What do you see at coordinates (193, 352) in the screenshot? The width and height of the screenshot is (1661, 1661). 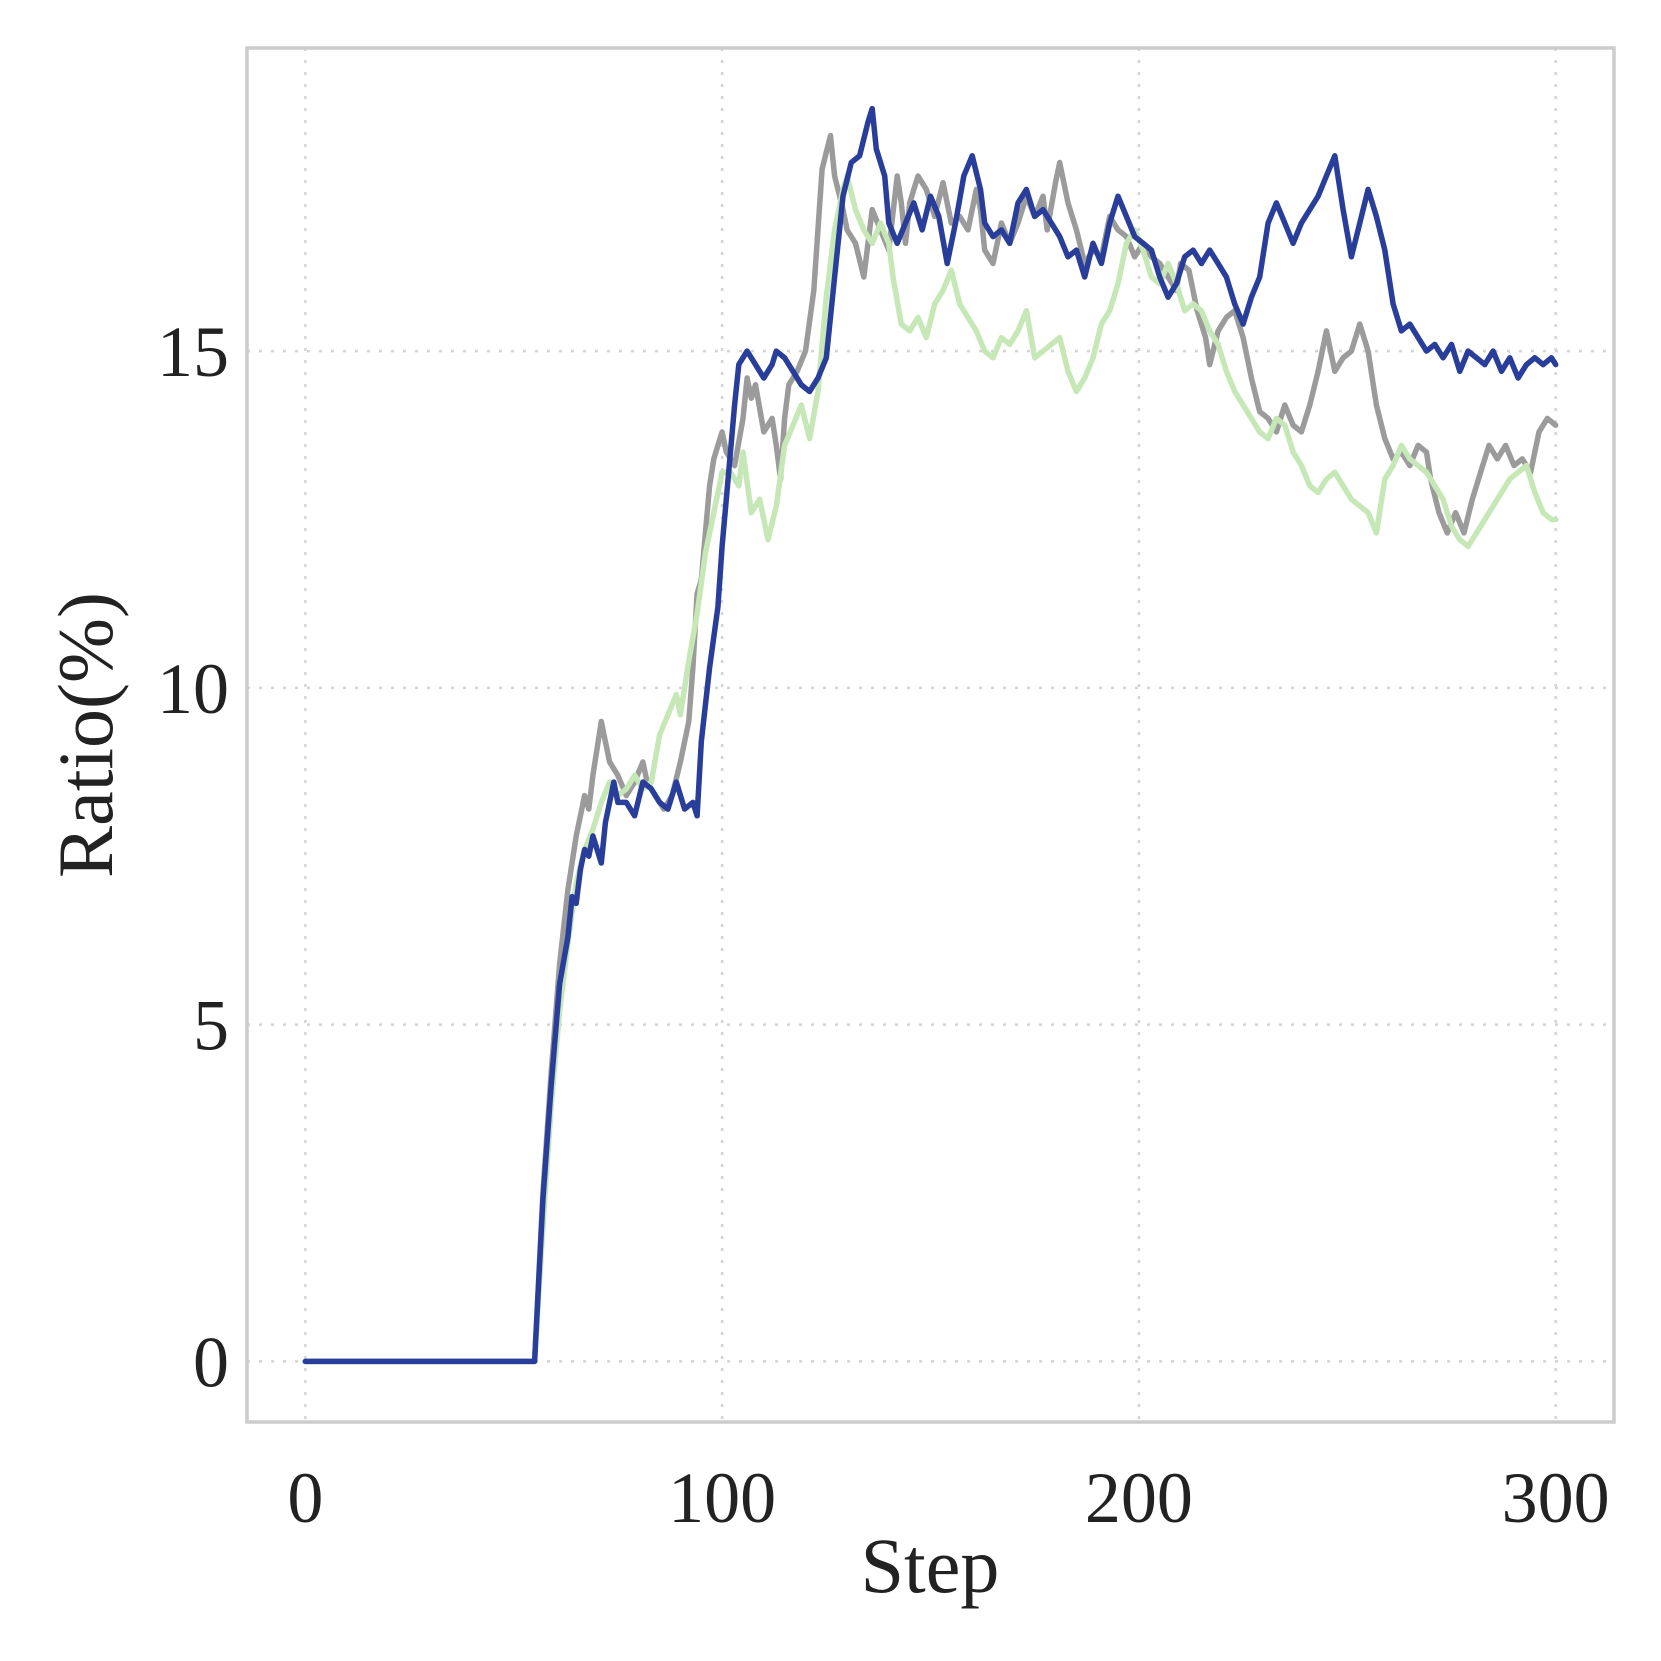 I see `y-tick-label: 15` at bounding box center [193, 352].